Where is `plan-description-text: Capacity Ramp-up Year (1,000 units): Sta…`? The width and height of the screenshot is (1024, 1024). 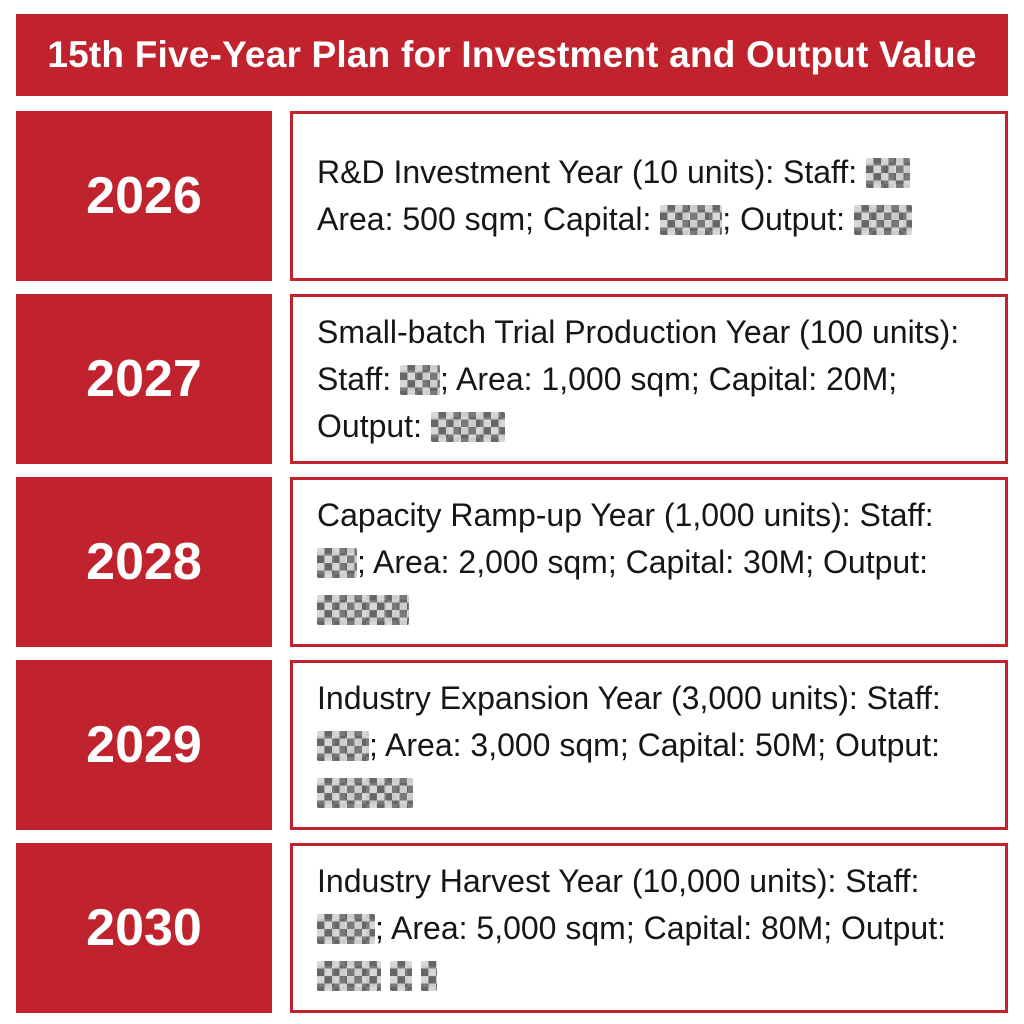
plan-description-text: Capacity Ramp-up Year (1,000 units): Sta… is located at coordinates (649, 562).